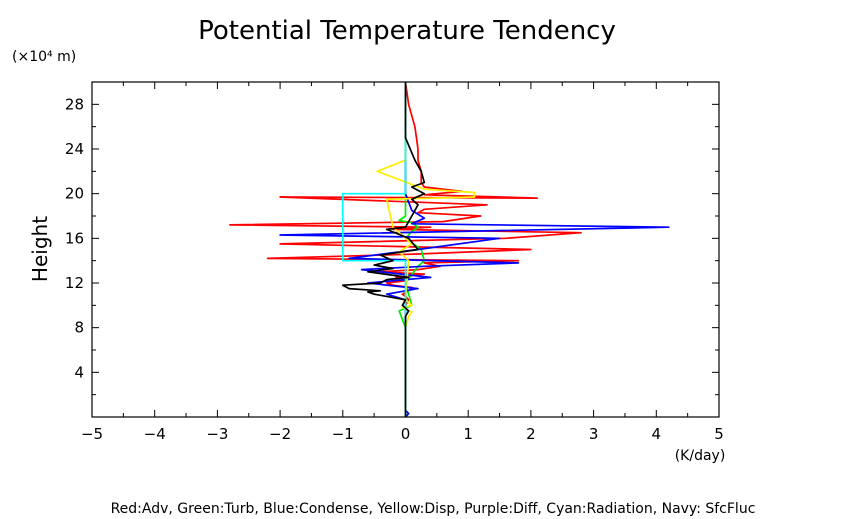 The image size is (854, 519). Describe the element at coordinates (79, 328) in the screenshot. I see `y-tick-label: 8` at that location.